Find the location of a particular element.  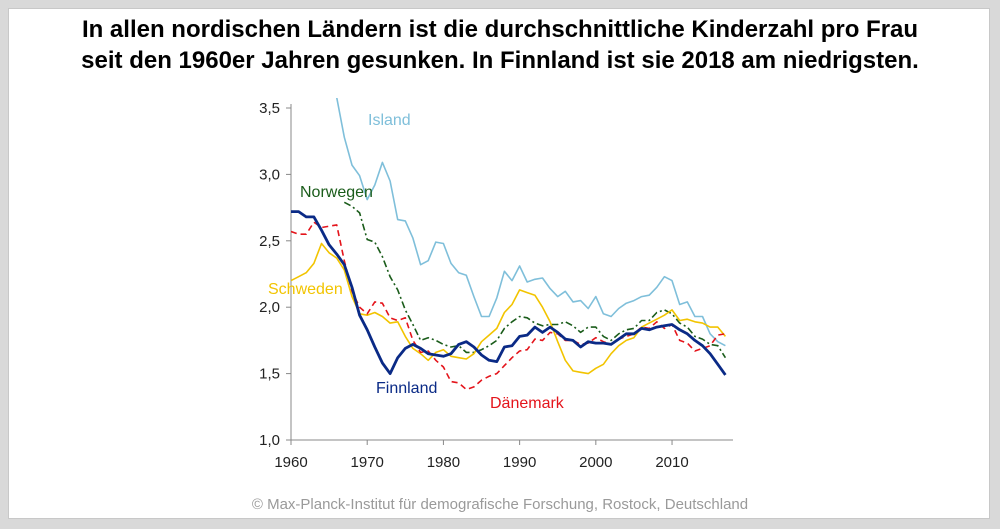

series-label-schweden: Schweden is located at coordinates (305, 289).